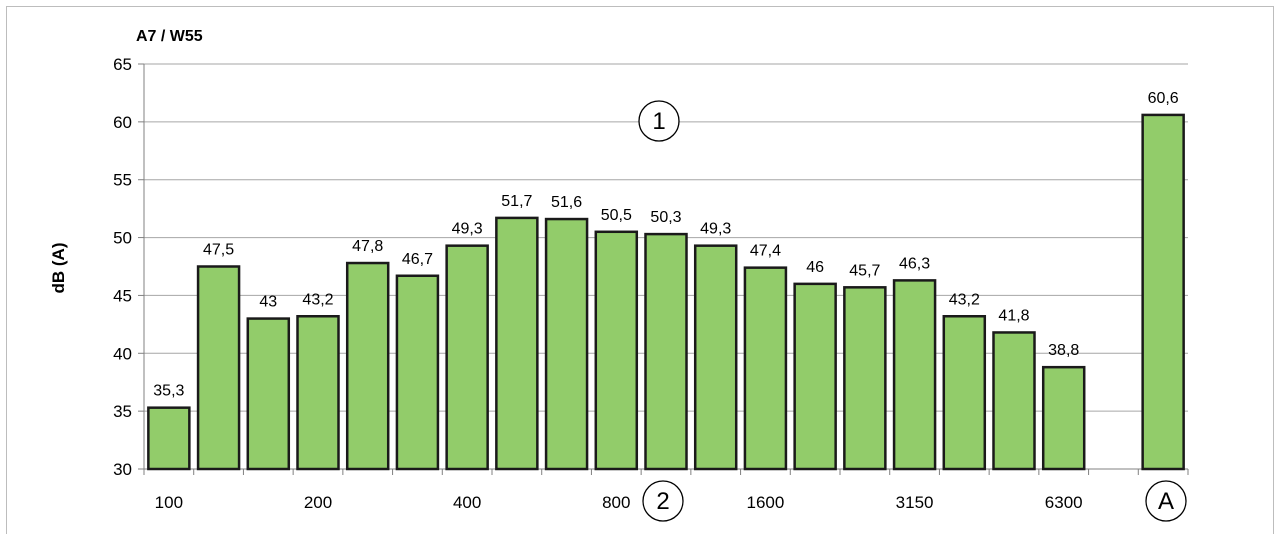 Image resolution: width=1281 pixels, height=537 pixels. Describe the element at coordinates (915, 502) in the screenshot. I see `x-tick-label: 3150` at that location.